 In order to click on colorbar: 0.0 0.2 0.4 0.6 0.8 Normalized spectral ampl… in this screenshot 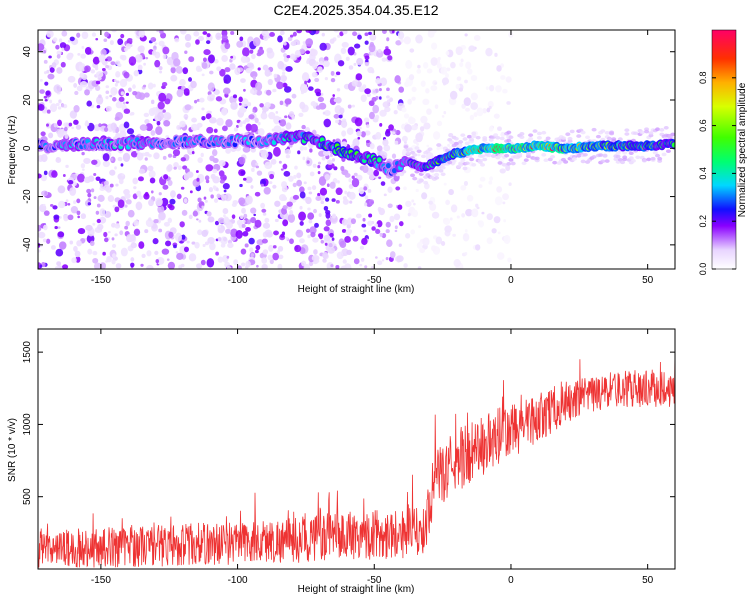, I will do `click(723, 152)`.